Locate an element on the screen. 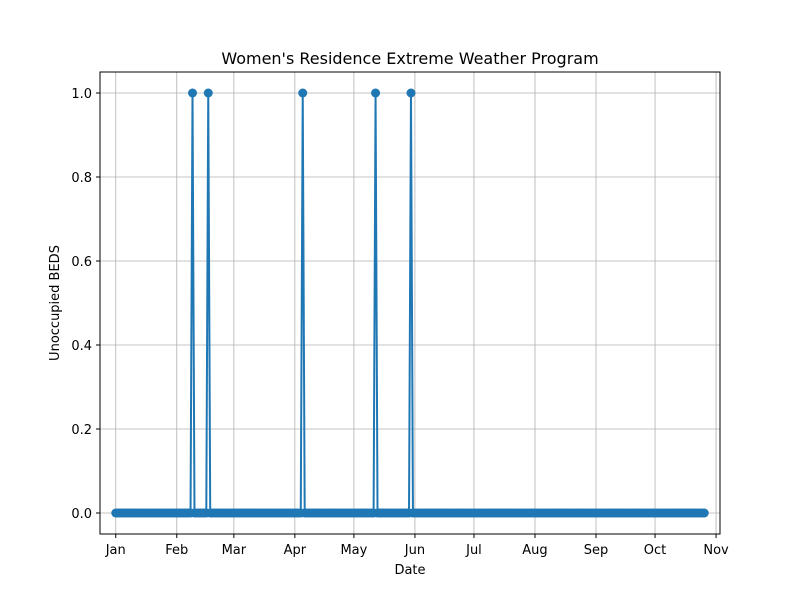  y-axis-ticks: 0.0 0.2 0.4 0.6 0.8 1.0 is located at coordinates (85, 304).